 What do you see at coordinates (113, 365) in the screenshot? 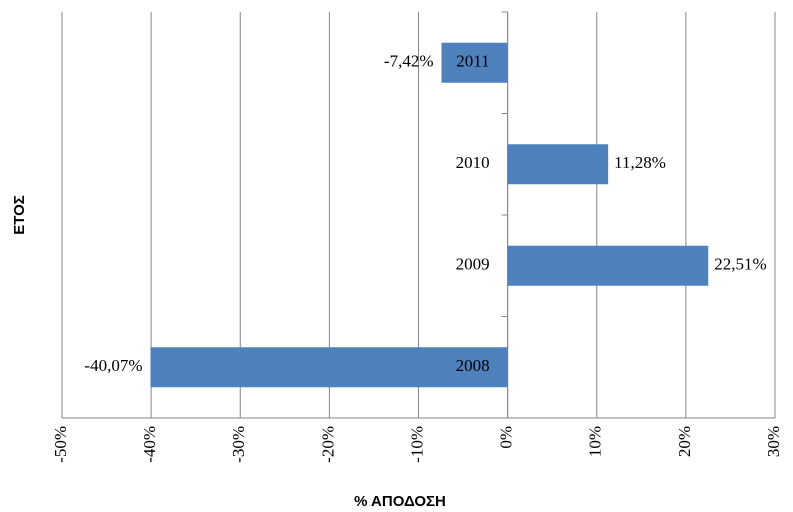
I see `value-label: -40,07%` at bounding box center [113, 365].